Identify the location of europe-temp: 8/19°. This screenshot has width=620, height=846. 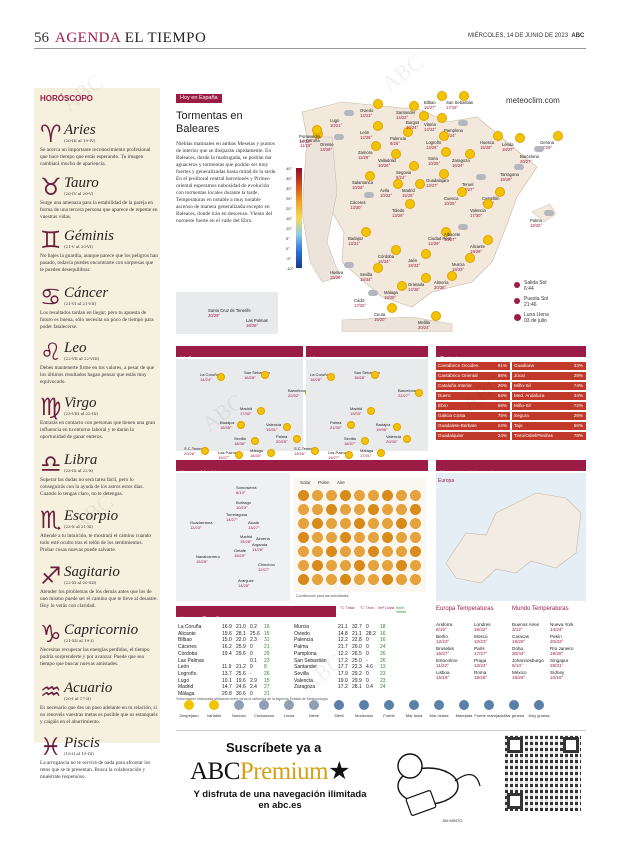
(441, 629).